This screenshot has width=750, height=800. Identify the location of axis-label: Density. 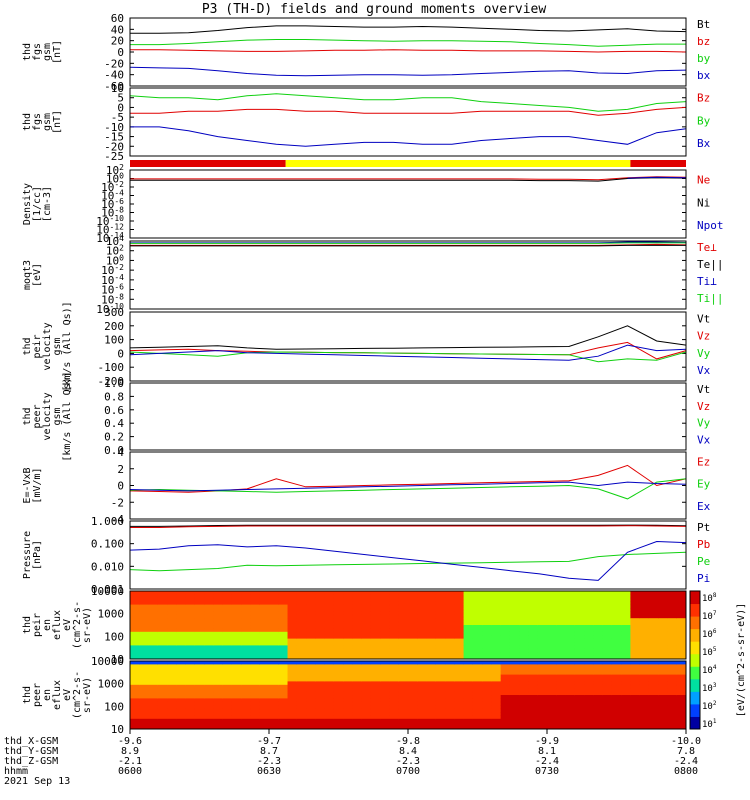
(27, 204).